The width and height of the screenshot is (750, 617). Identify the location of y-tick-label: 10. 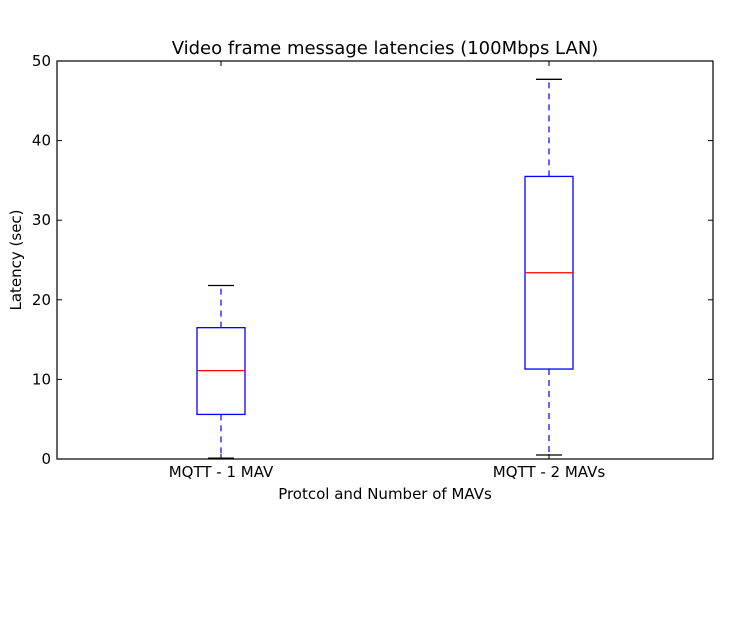
(41, 379).